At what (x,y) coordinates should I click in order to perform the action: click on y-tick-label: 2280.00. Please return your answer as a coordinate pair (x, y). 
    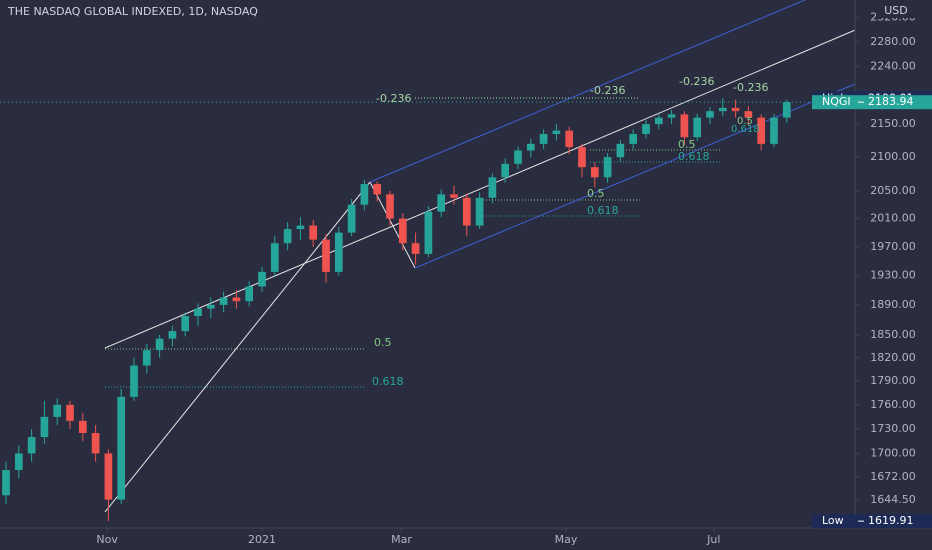
    Looking at the image, I should click on (893, 41).